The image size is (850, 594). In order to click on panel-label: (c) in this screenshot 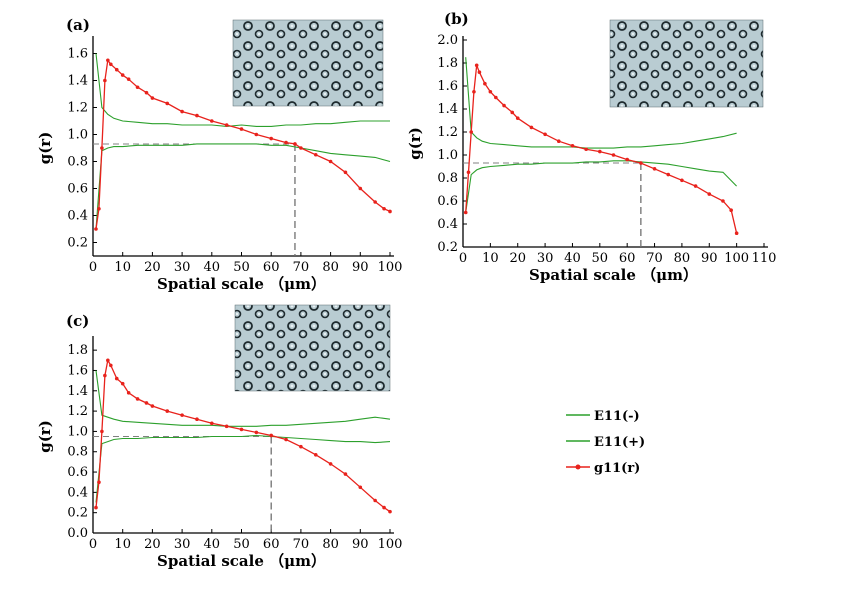, I will do `click(77, 321)`.